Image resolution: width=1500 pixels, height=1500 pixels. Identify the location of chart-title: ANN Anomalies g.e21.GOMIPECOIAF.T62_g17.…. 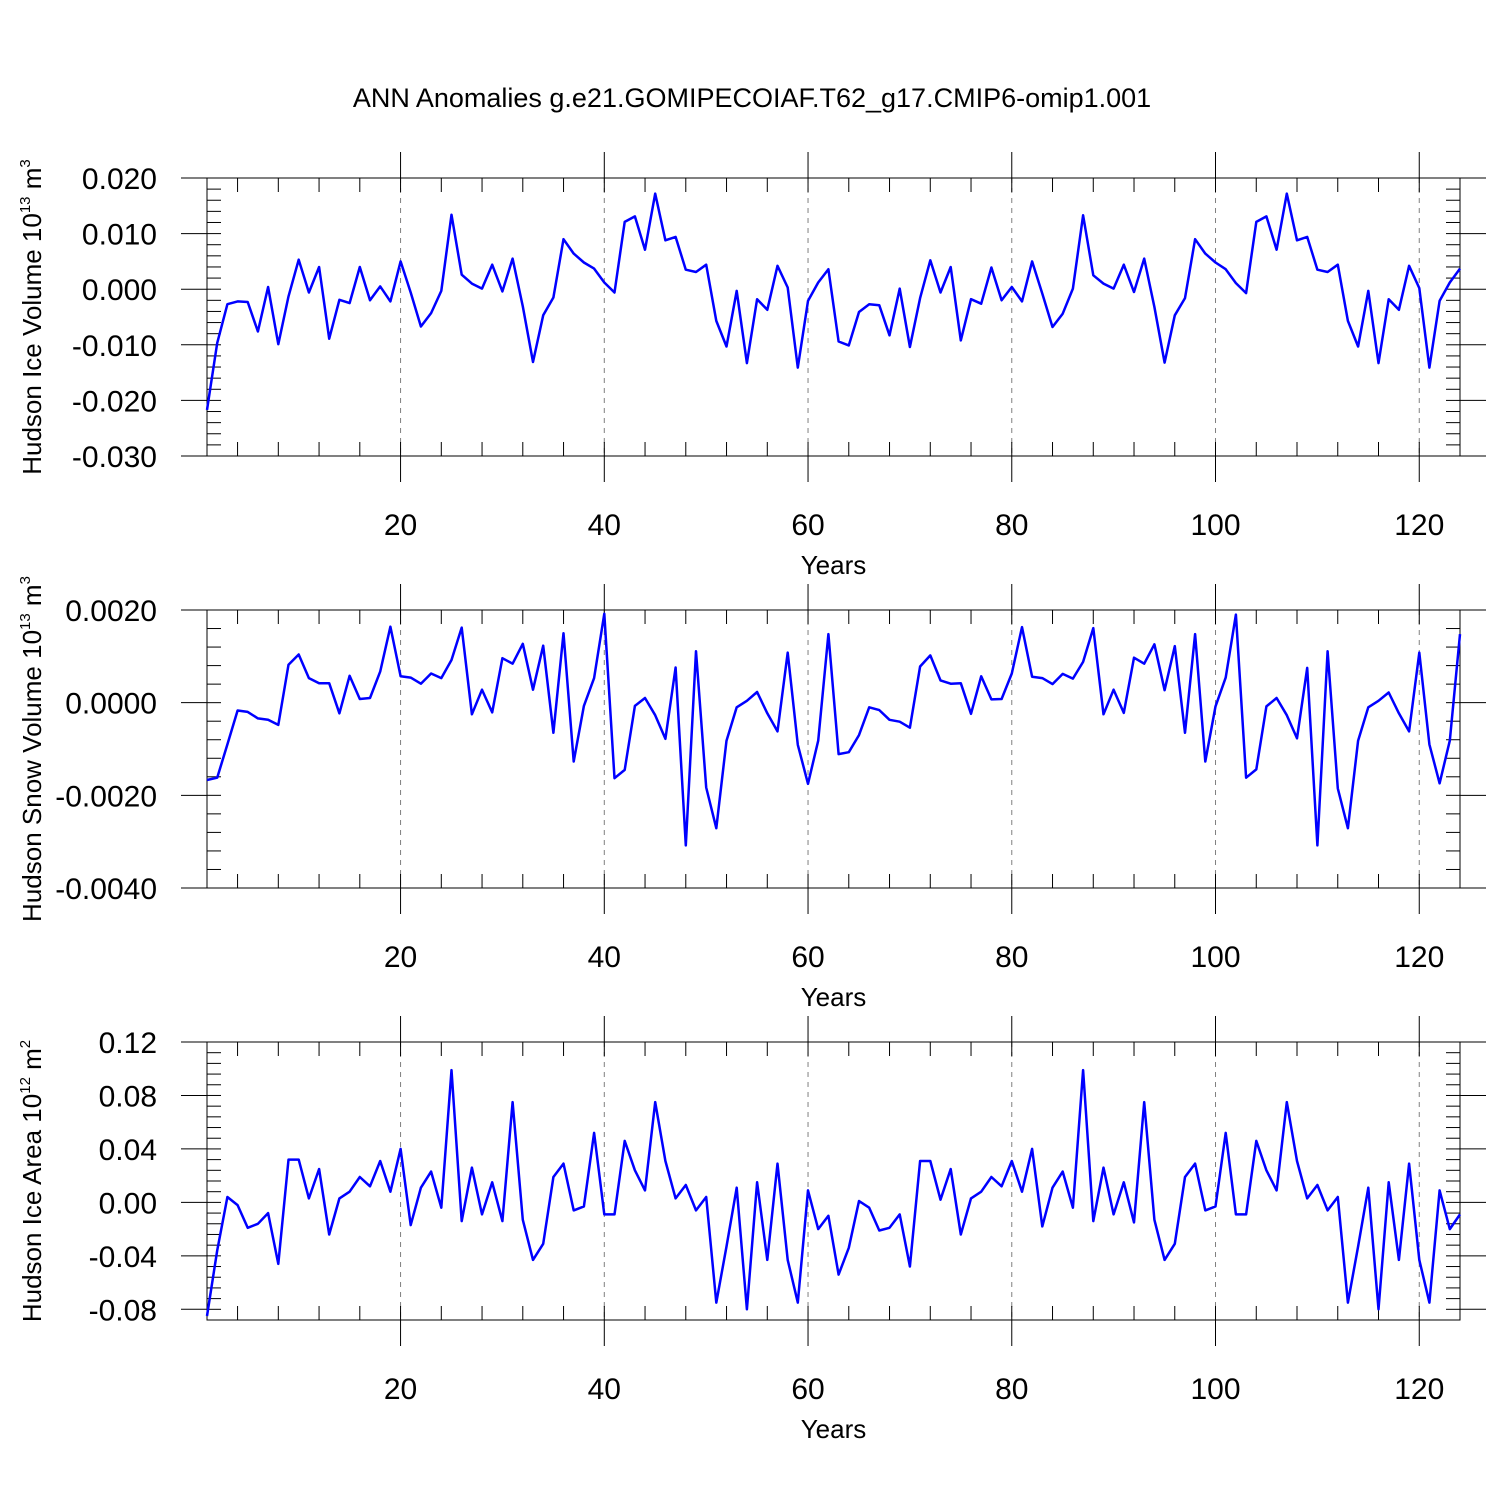
(752, 98).